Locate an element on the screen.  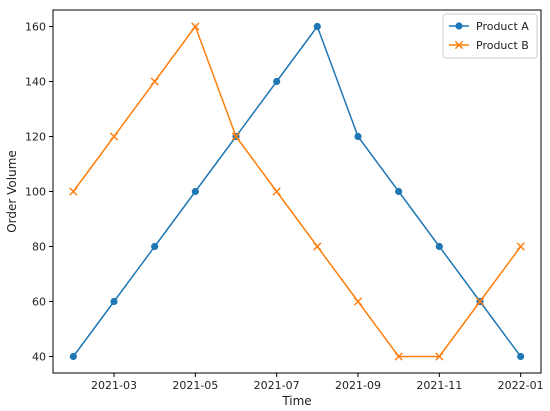
y-tick-label: 40 is located at coordinates (39, 357).